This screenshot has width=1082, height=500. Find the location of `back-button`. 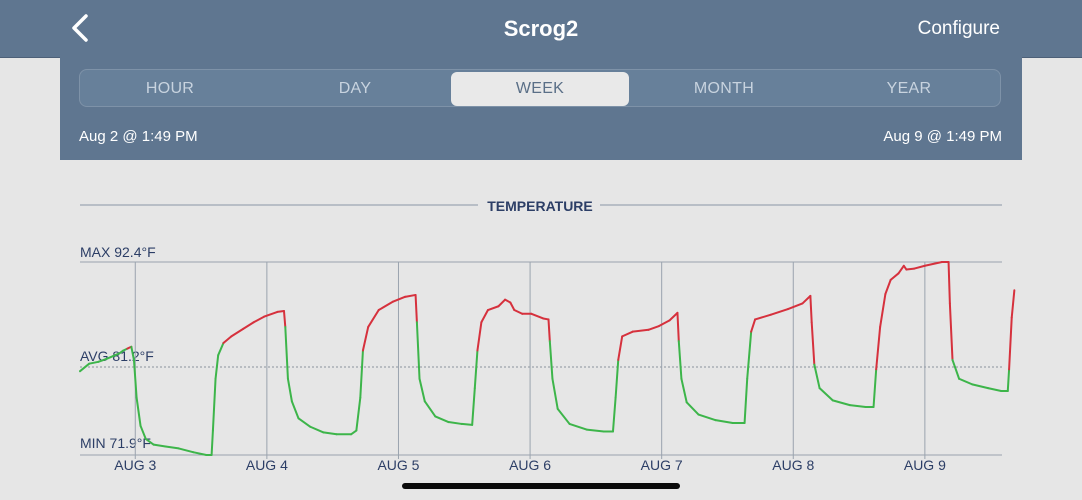

back-button is located at coordinates (81, 29).